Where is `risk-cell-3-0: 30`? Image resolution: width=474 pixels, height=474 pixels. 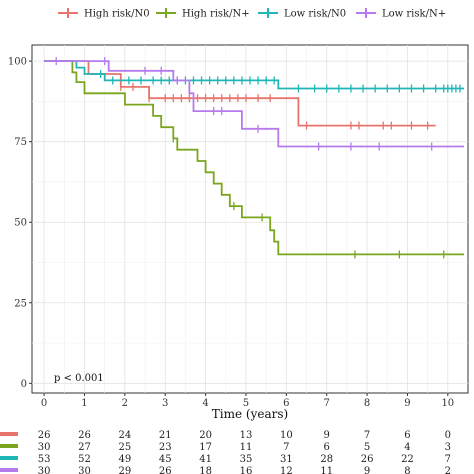 risk-cell-3-0: 30 is located at coordinates (44, 470).